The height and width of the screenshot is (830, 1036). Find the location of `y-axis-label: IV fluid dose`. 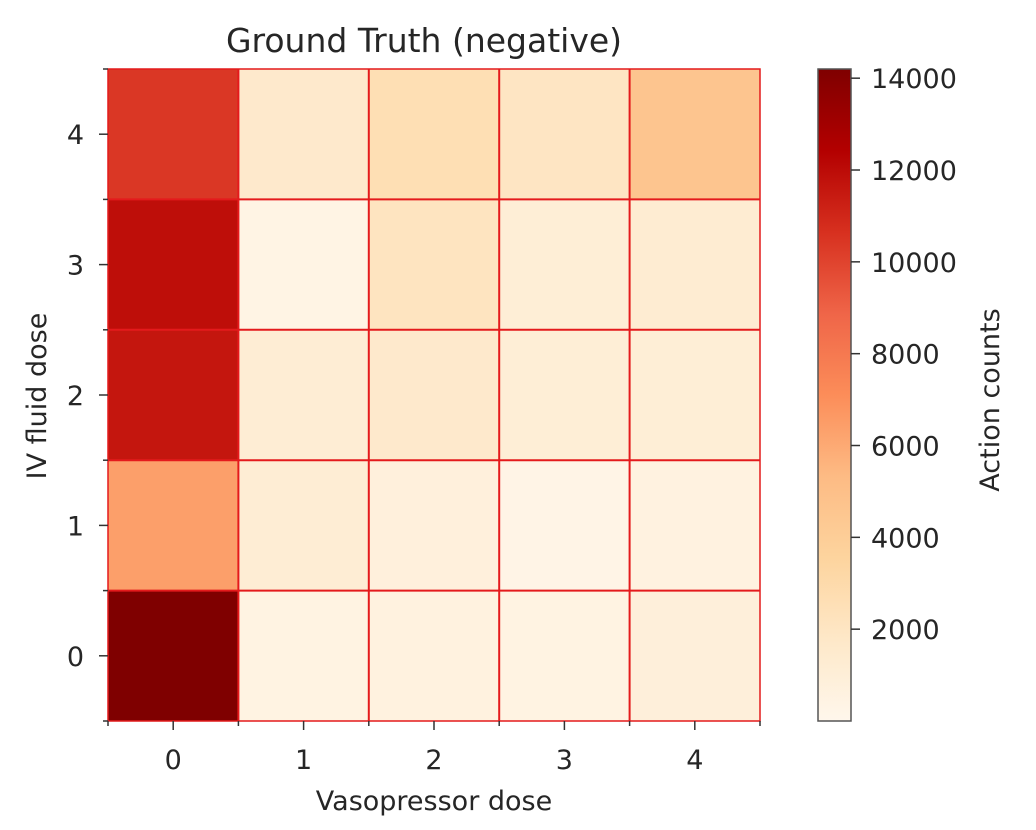

y-axis-label: IV fluid dose is located at coordinates (37, 396).